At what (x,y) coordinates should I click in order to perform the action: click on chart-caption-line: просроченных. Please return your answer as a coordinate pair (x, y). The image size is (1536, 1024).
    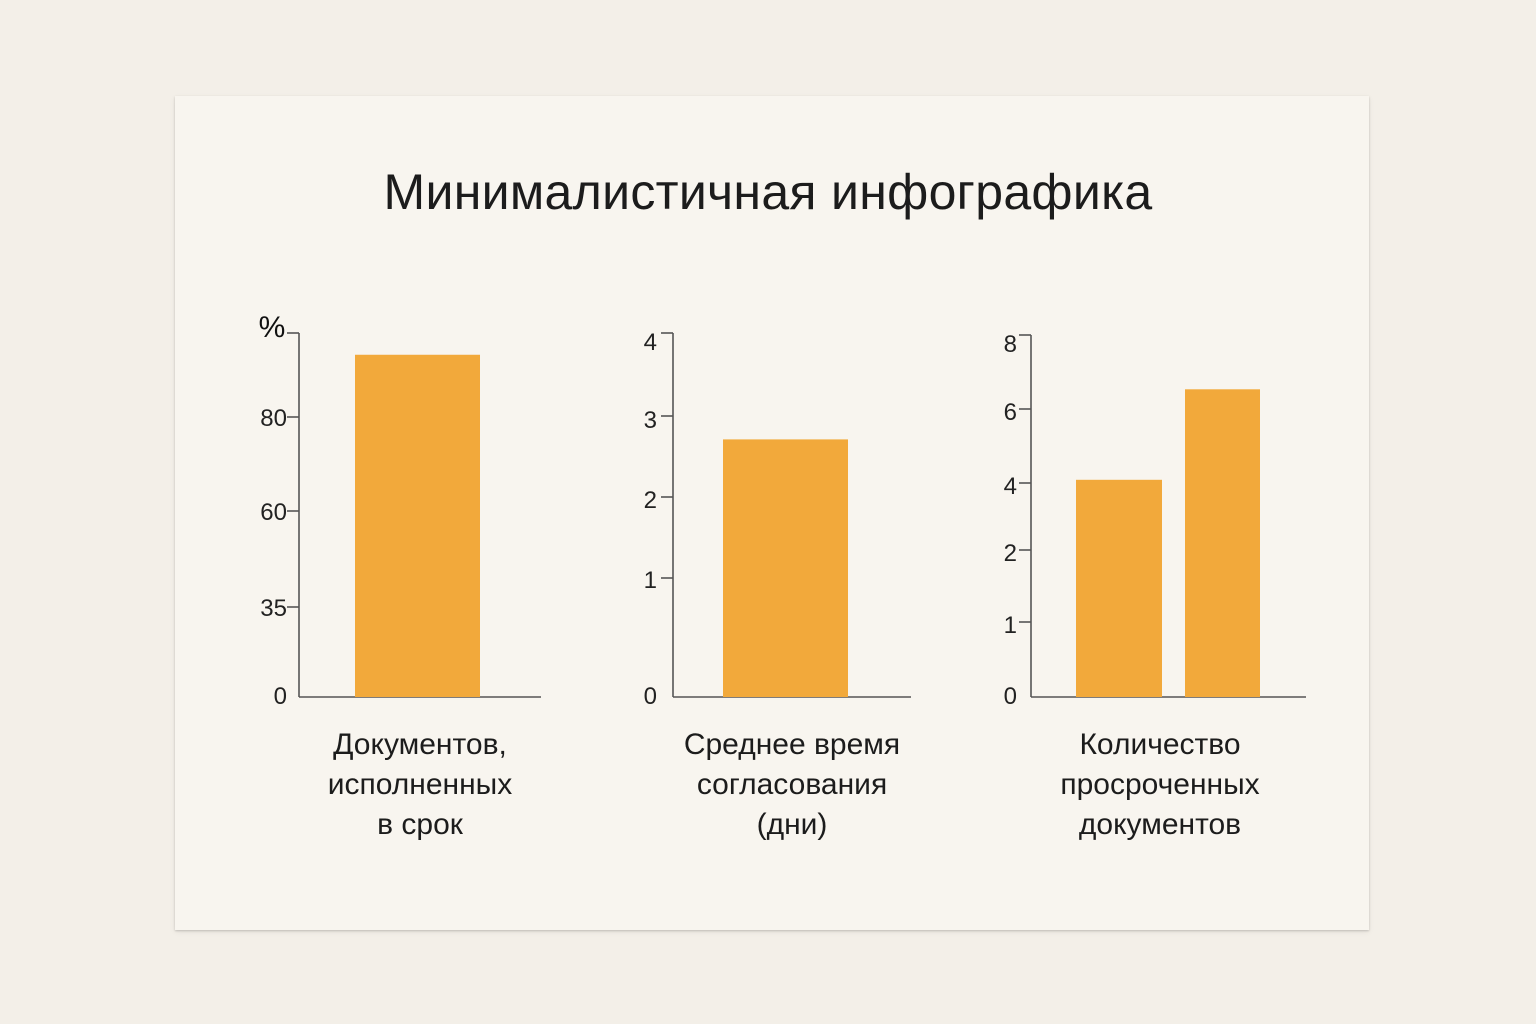
    Looking at the image, I should click on (1159, 784).